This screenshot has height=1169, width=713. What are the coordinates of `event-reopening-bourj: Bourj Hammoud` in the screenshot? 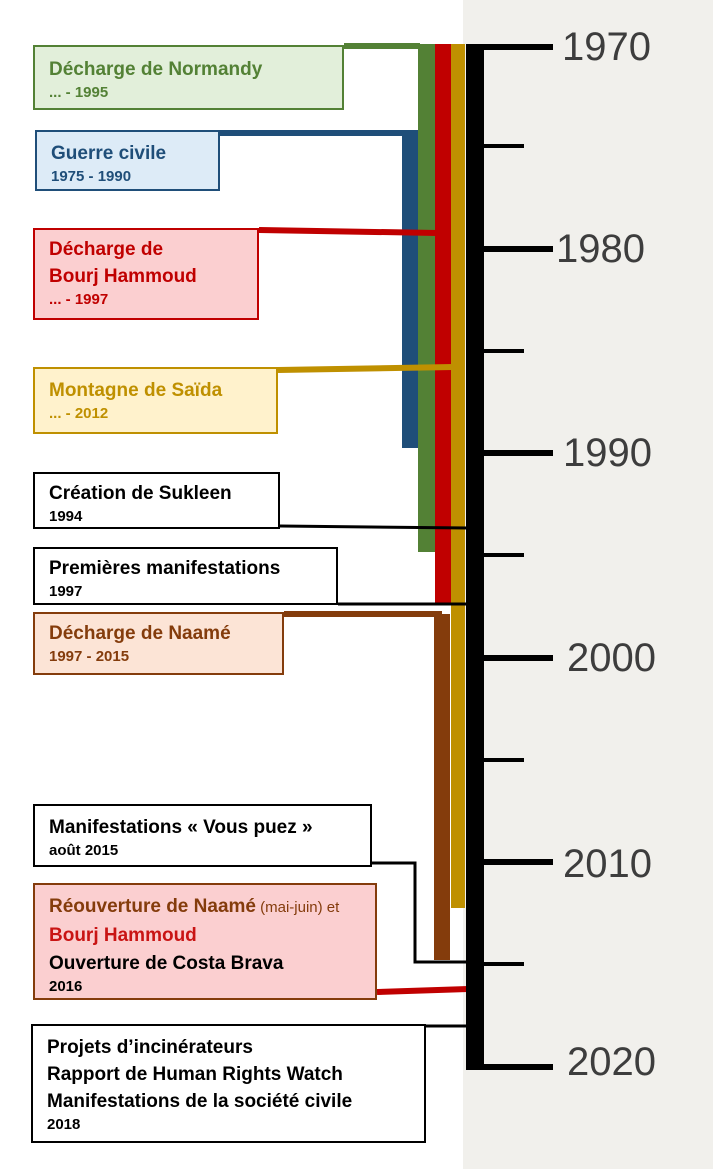 It's located at (123, 935).